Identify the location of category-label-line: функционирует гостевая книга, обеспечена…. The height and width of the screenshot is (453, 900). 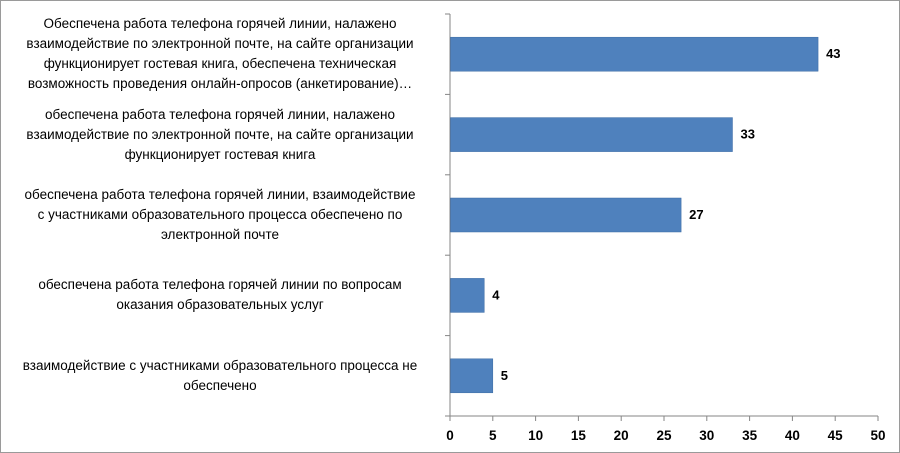
(220, 64).